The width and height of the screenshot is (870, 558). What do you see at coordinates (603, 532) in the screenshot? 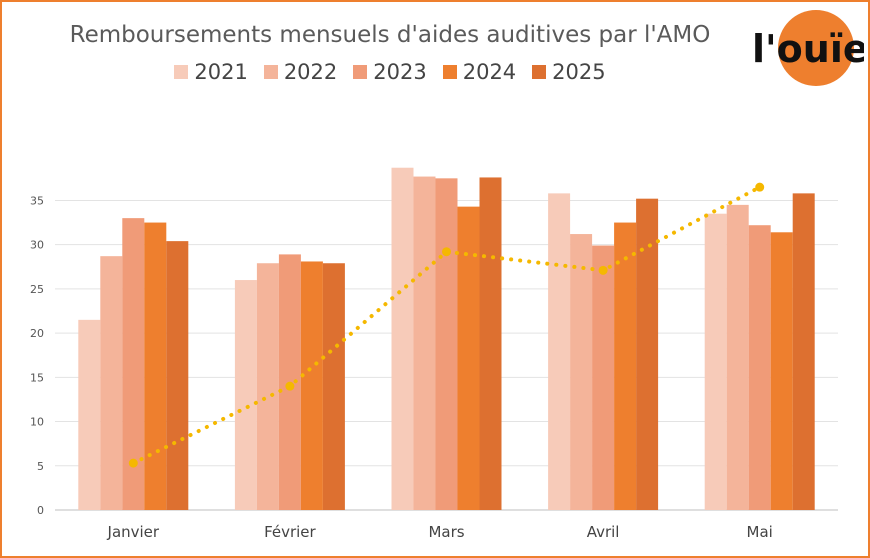
I see `x-category-label: Avril` at bounding box center [603, 532].